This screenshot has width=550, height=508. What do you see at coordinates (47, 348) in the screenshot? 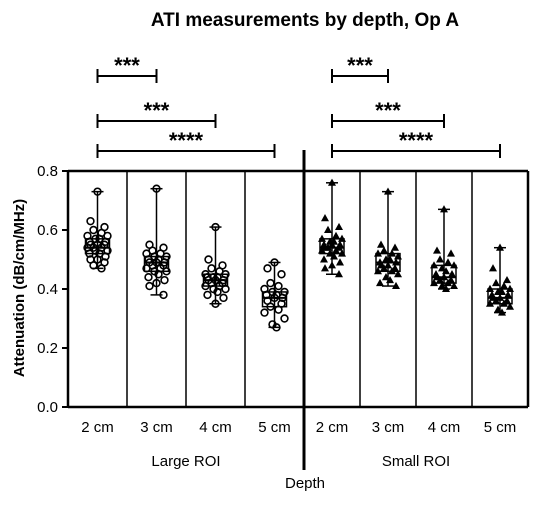
I see `y-tick-label: 0.2` at bounding box center [47, 348].